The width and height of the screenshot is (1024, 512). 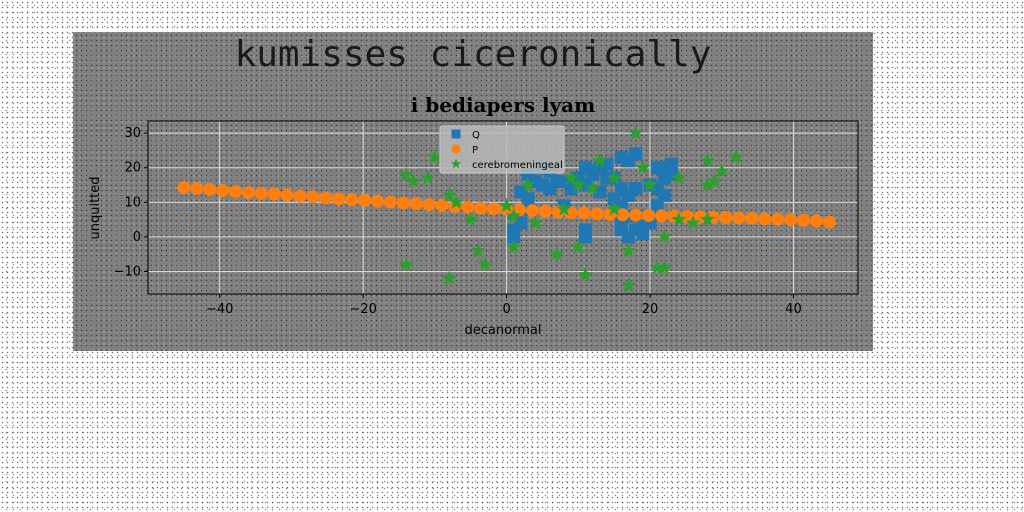 I want to click on y-tick-label: −10, so click(x=127, y=272).